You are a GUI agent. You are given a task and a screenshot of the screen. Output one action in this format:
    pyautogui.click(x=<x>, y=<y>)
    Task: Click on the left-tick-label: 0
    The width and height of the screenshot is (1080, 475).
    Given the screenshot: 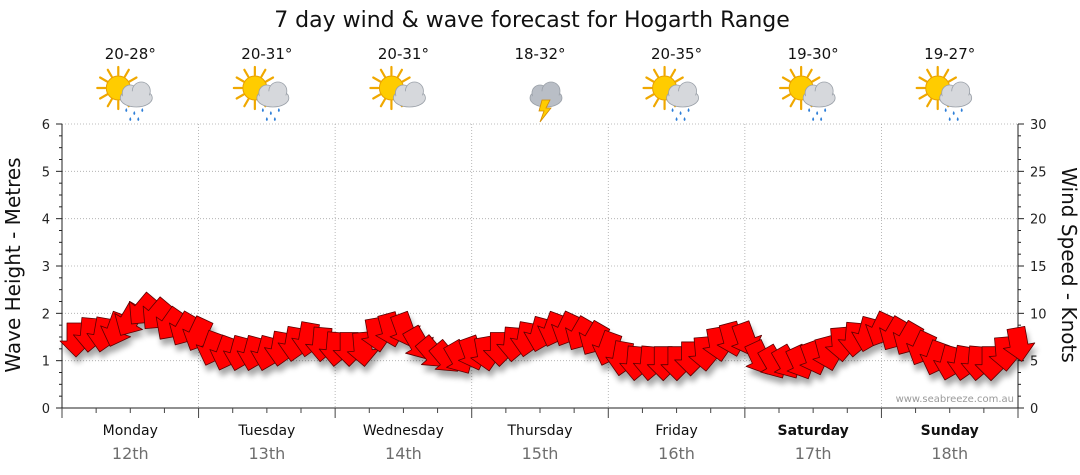 What is the action you would take?
    pyautogui.click(x=46, y=409)
    